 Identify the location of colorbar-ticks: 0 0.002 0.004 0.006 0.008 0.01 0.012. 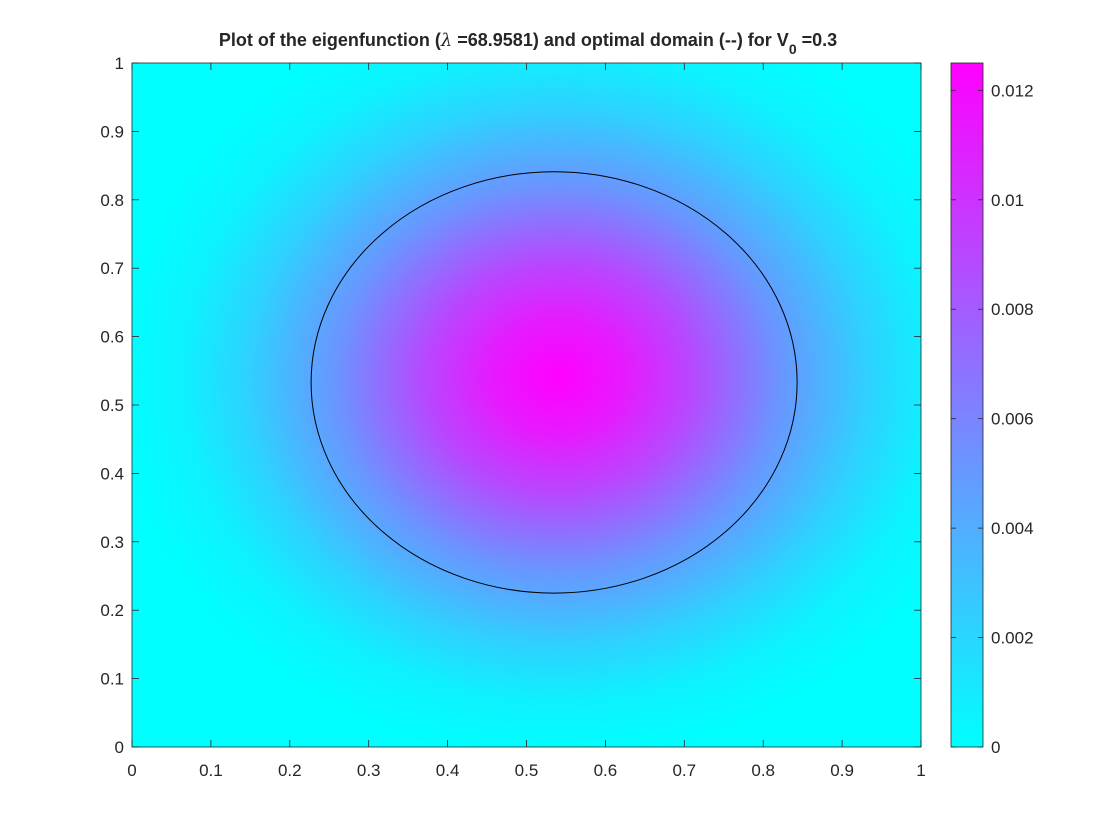
(992, 419).